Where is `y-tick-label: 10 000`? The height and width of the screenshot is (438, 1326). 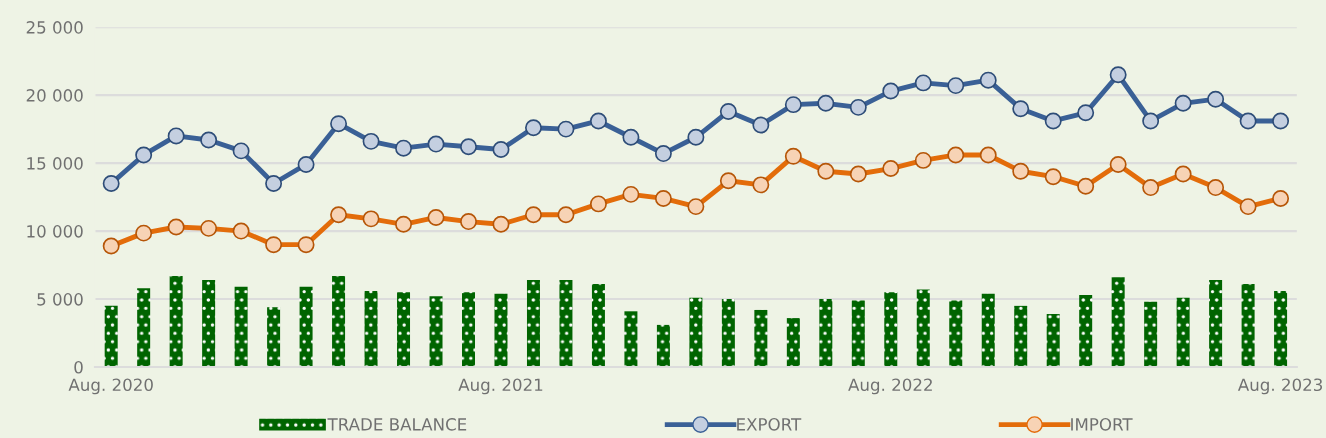
y-tick-label: 10 000 is located at coordinates (55, 231).